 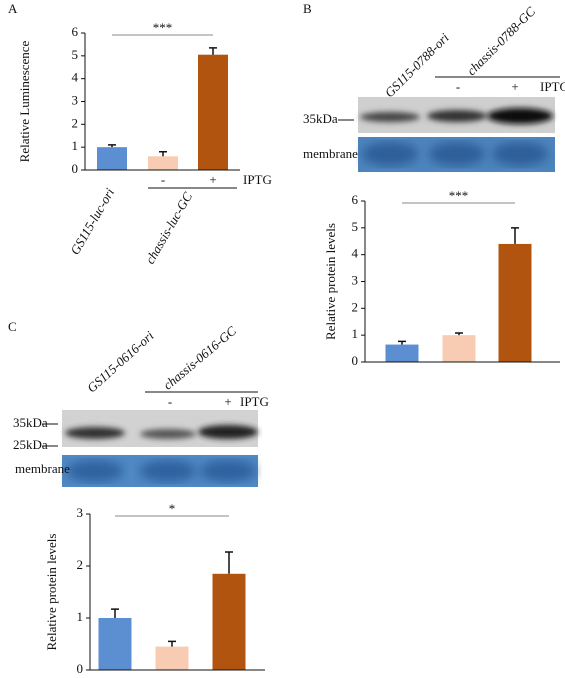 I want to click on y-axis-label: Relative Luminescence, so click(x=24, y=101).